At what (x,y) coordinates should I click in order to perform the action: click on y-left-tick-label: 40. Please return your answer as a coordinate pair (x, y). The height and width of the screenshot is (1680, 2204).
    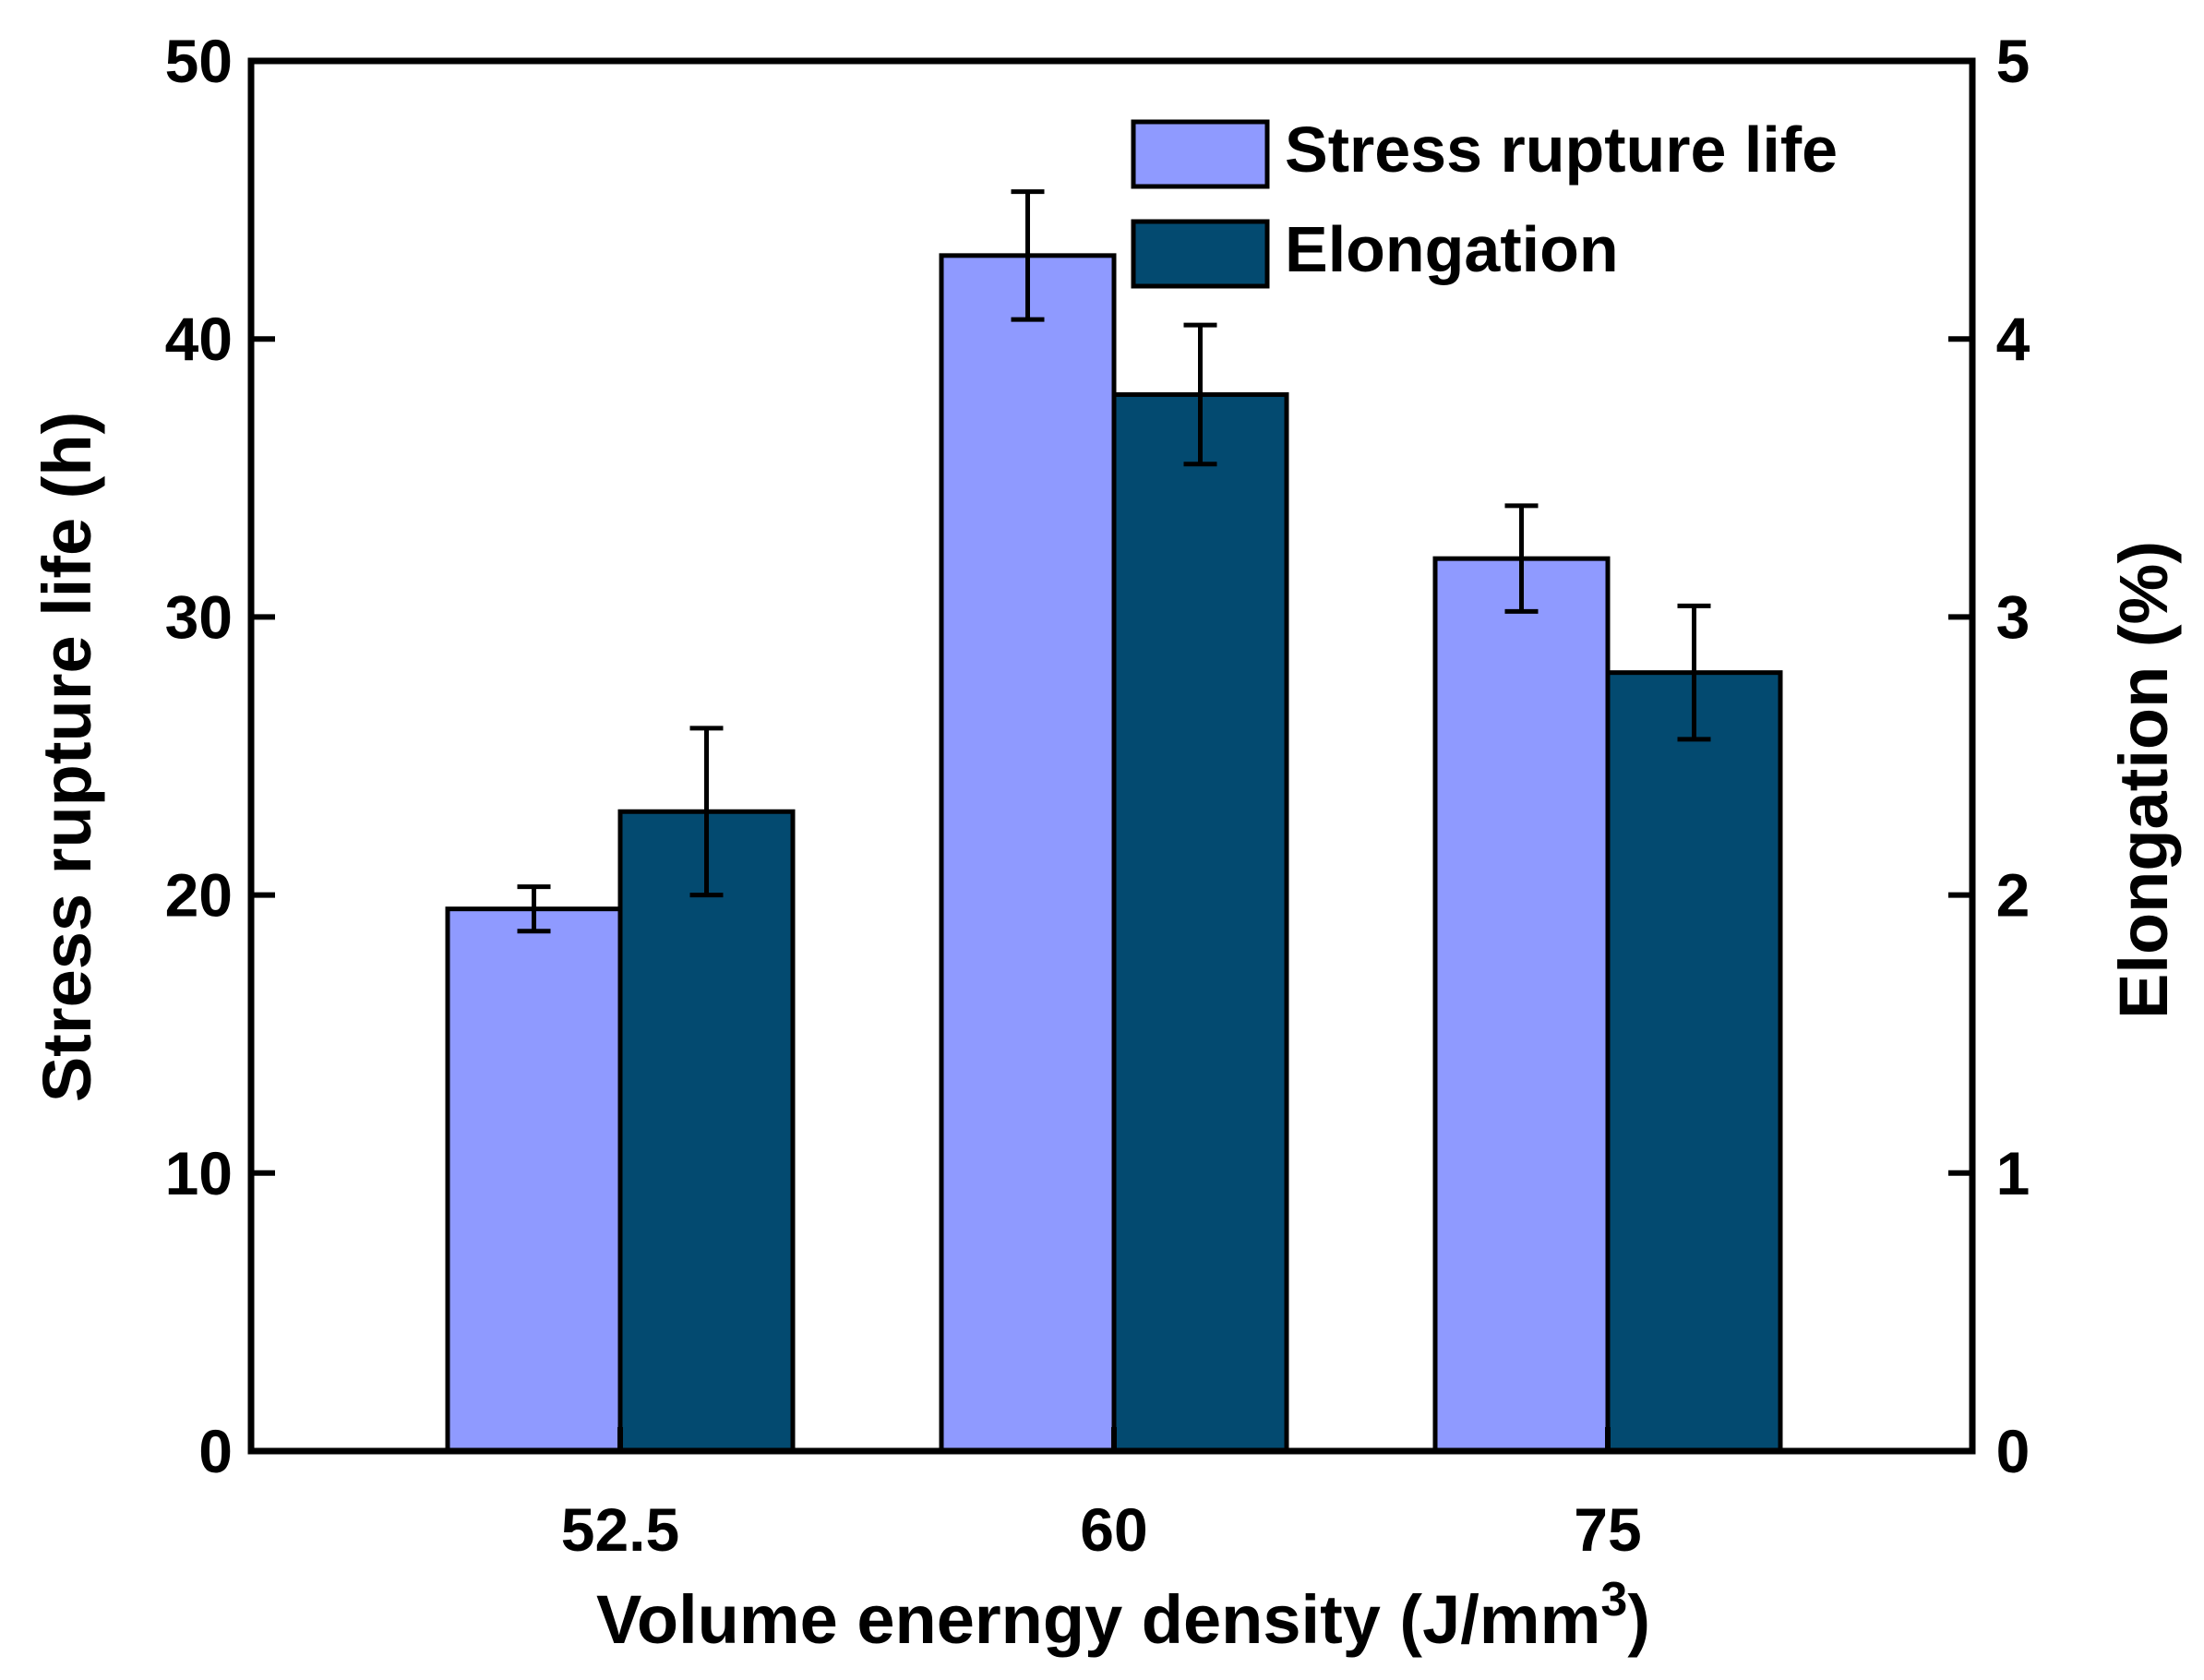
    Looking at the image, I should click on (199, 339).